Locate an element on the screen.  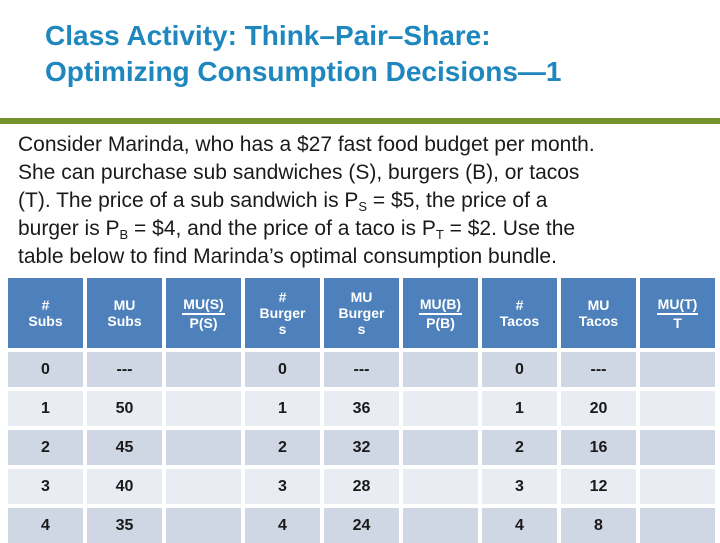
table-cell: 45 is located at coordinates (124, 447).